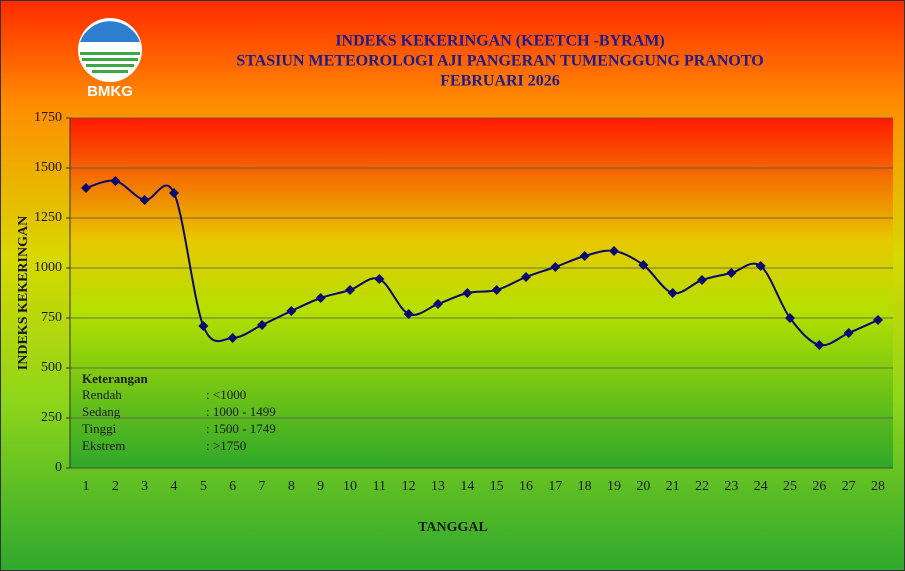 The image size is (905, 571). What do you see at coordinates (48, 117) in the screenshot?
I see `y-tick-label: 1750` at bounding box center [48, 117].